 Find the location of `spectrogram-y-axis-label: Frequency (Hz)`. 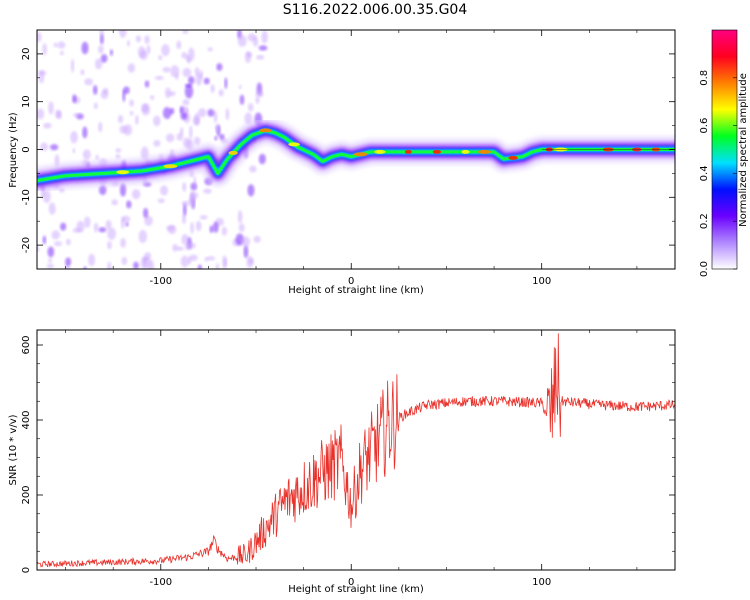

spectrogram-y-axis-label: Frequency (Hz) is located at coordinates (13, 150).